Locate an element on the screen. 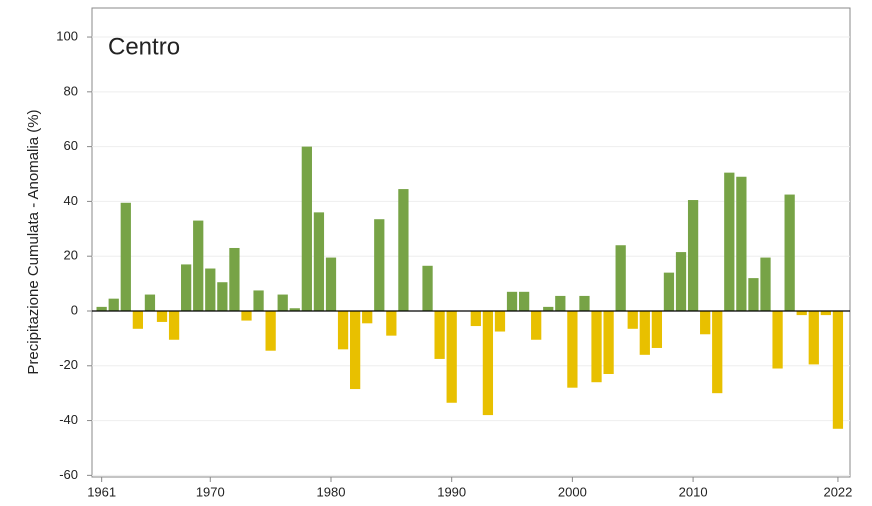  chart-annotation: Centro is located at coordinates (144, 46).